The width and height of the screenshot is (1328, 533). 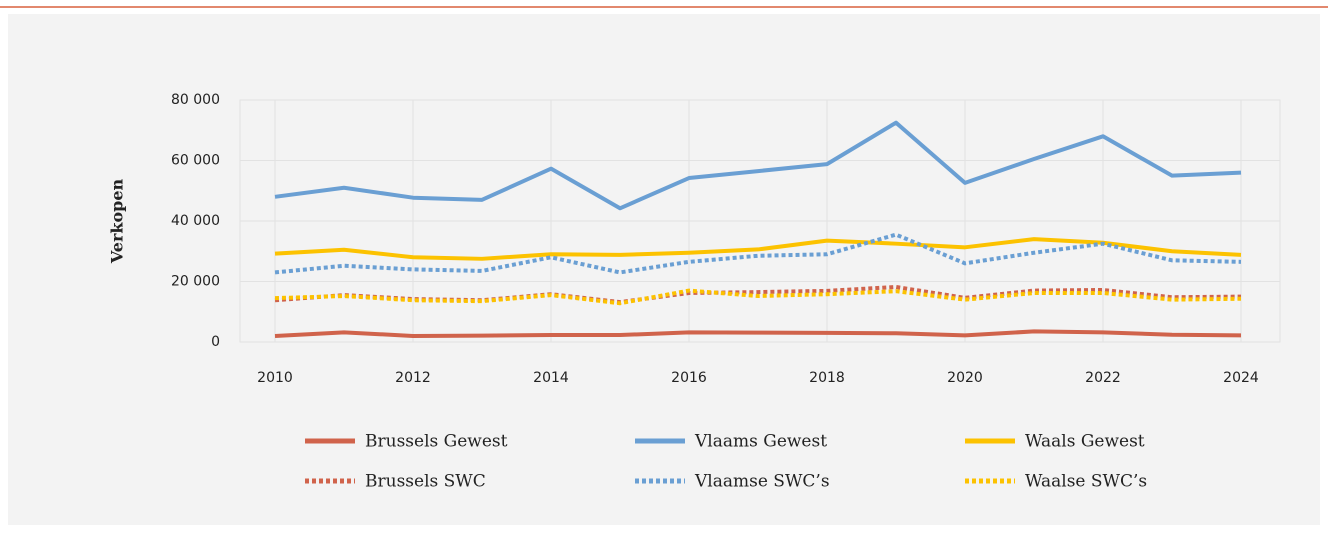 I want to click on x-tick-label: 2018, so click(x=827, y=378).